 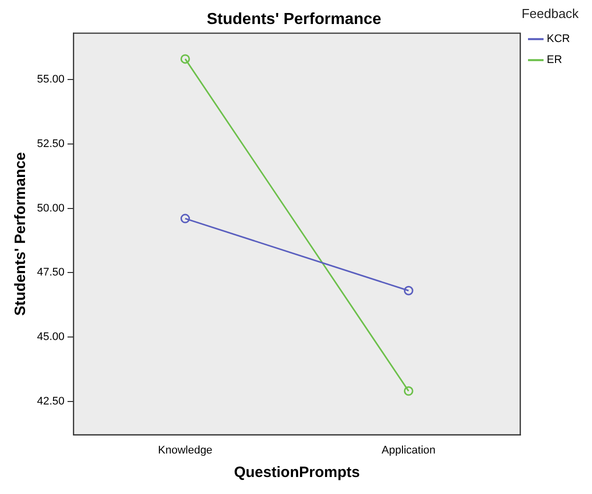 I want to click on chart-title: Students' Performance, so click(x=294, y=19).